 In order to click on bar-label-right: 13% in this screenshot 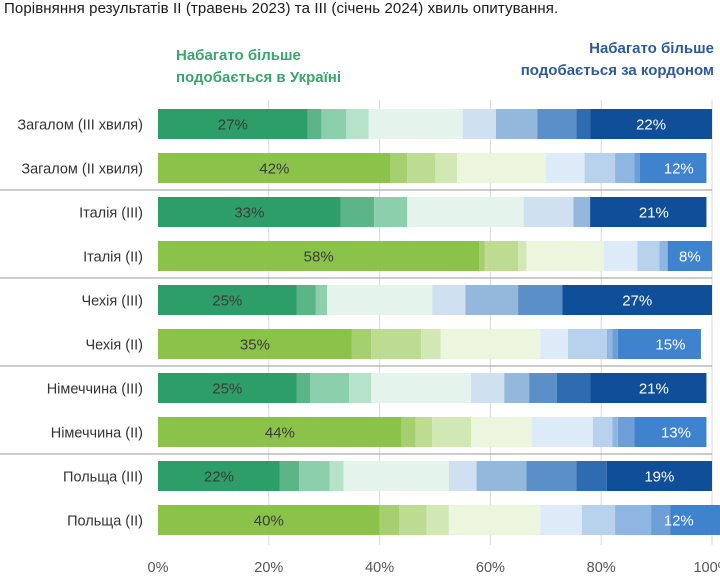, I will do `click(676, 433)`.